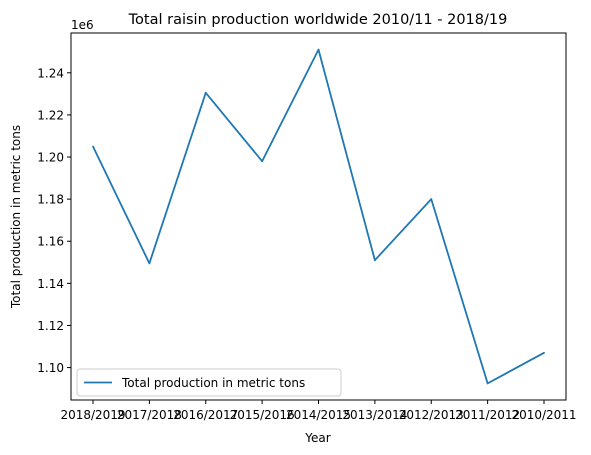  I want to click on x-tick-label: 2011/2012, so click(487, 415).